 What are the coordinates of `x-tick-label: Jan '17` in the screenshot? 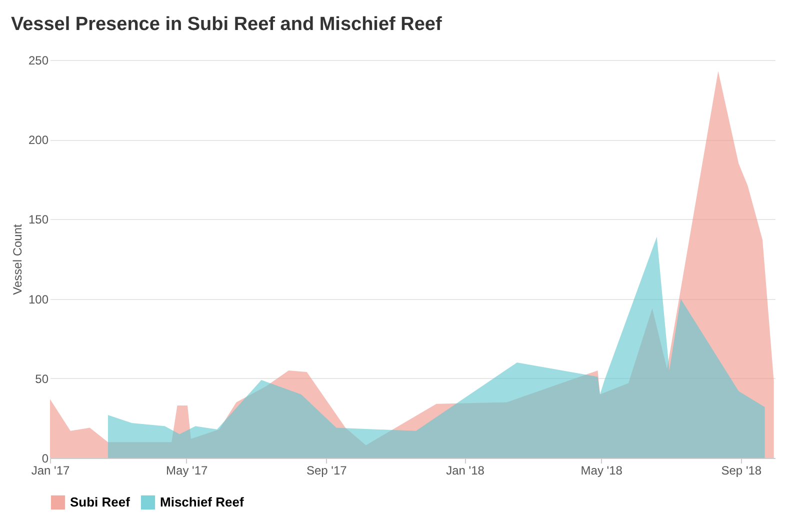 It's located at (50, 471).